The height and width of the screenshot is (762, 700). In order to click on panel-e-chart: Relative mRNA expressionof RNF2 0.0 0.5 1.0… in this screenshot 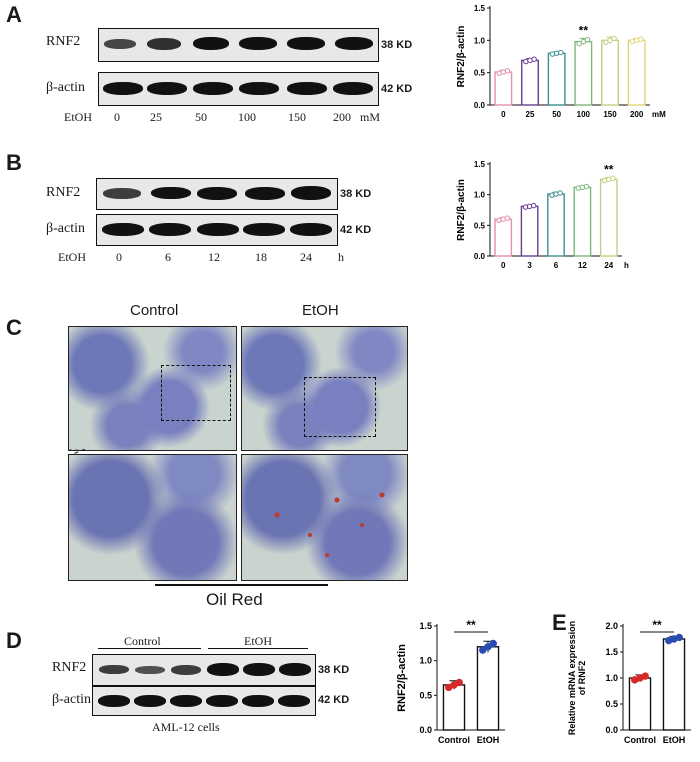, I will do `click(629, 681)`.